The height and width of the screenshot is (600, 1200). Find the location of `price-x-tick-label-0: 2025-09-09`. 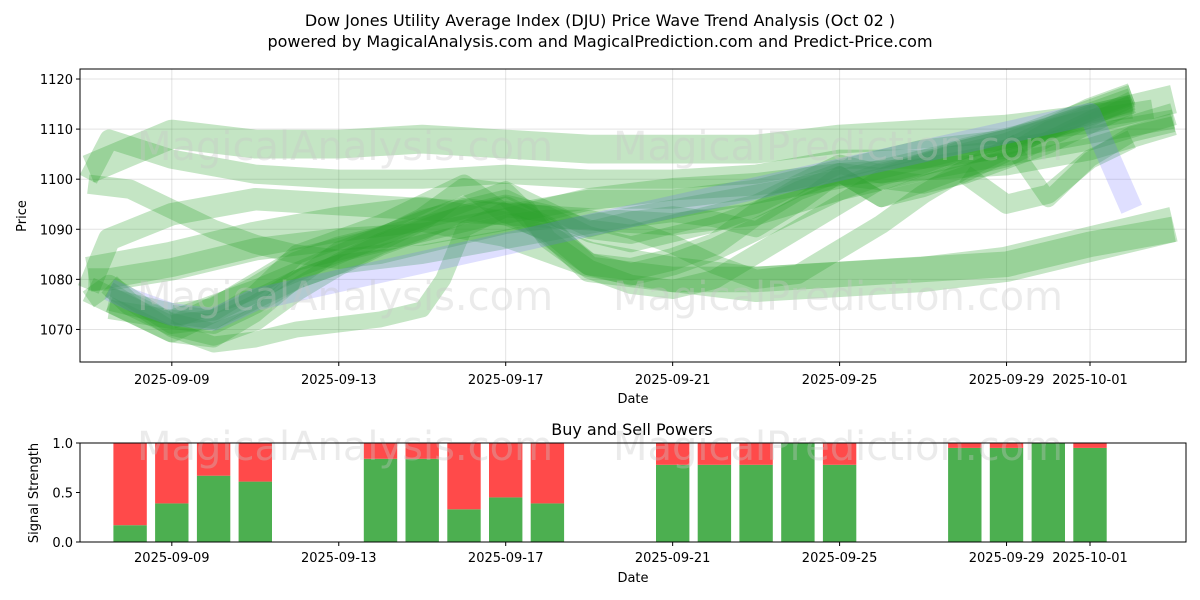

price-x-tick-label-0: 2025-09-09 is located at coordinates (172, 380).